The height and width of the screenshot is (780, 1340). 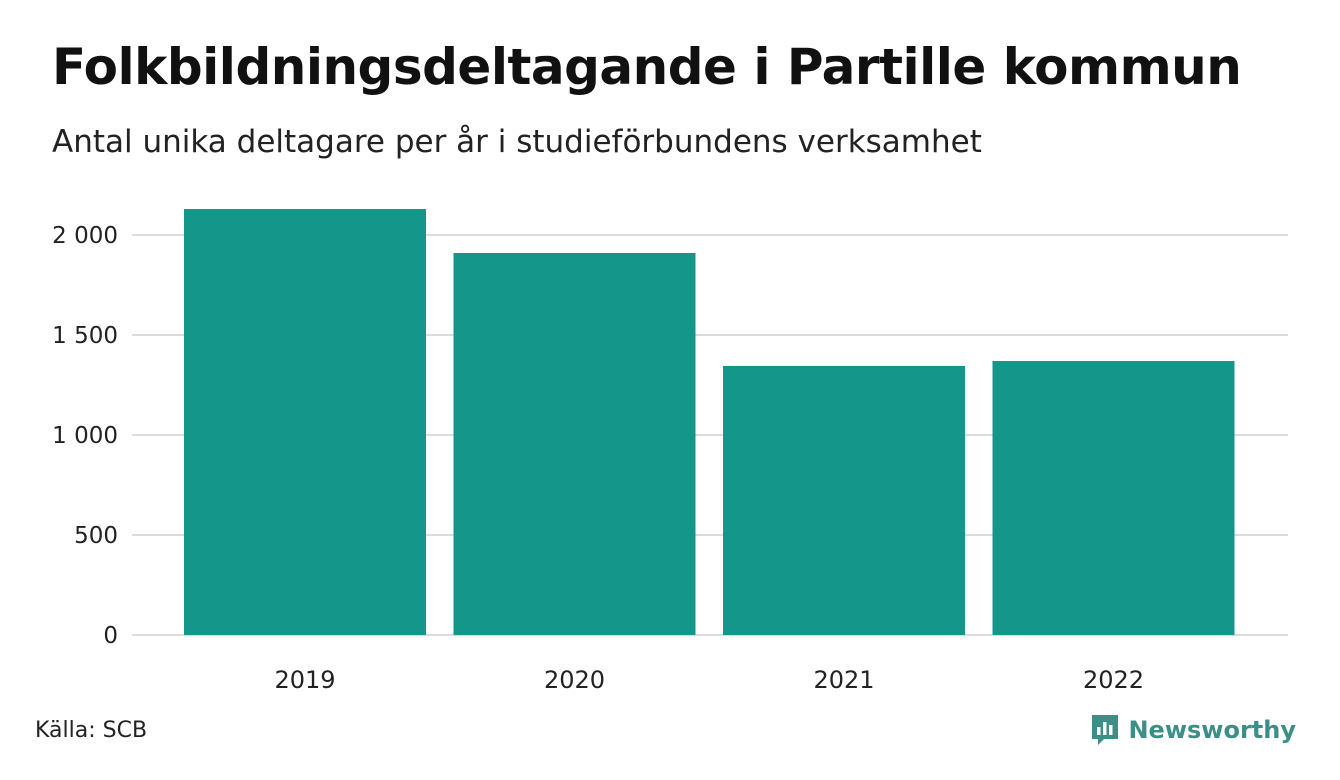 I want to click on y-tick-label: 0, so click(x=110, y=636).